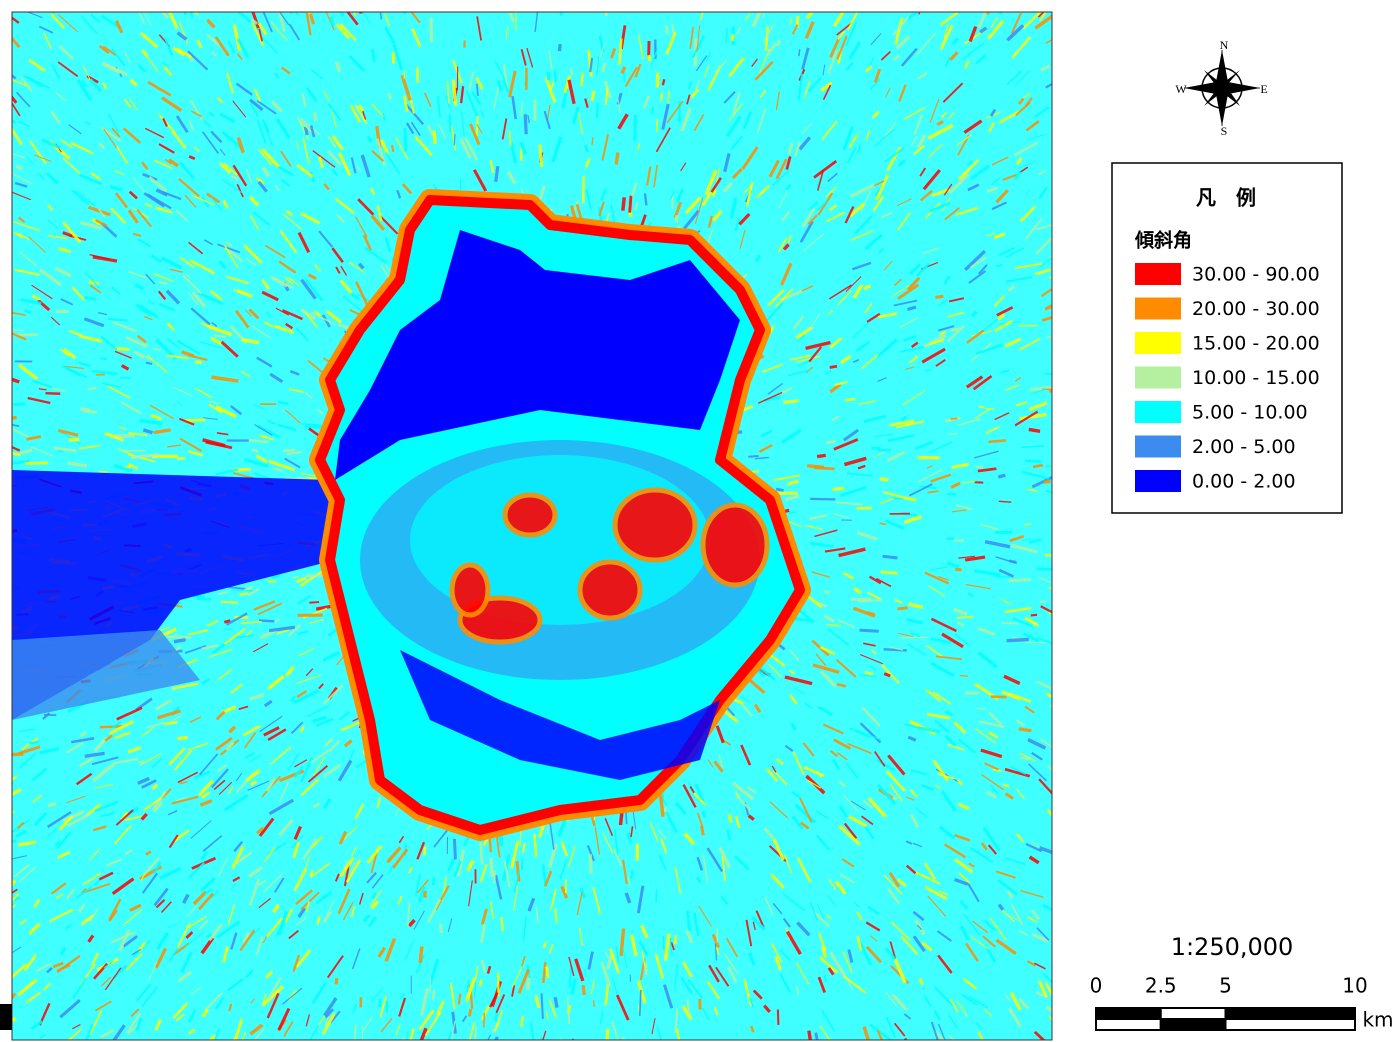 This screenshot has height=1042, width=1392. Describe the element at coordinates (1232, 947) in the screenshot. I see `scale-ratio: 1:250,000` at that location.